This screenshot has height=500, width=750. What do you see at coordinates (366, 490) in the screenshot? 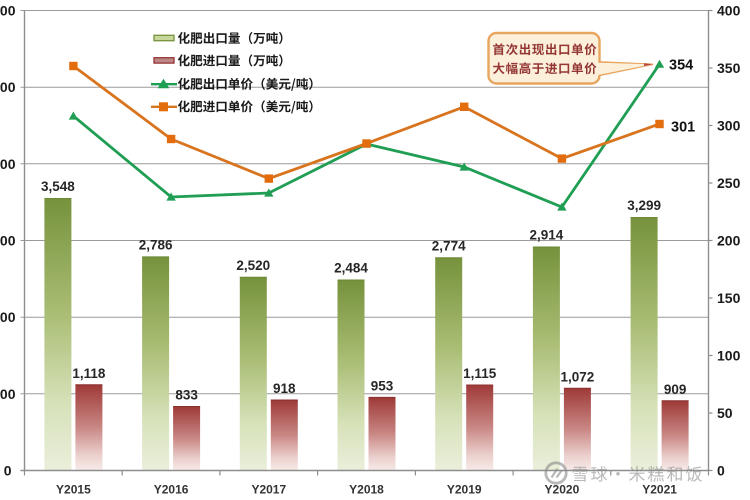
I see `svg-text: Y2018` at bounding box center [366, 490].